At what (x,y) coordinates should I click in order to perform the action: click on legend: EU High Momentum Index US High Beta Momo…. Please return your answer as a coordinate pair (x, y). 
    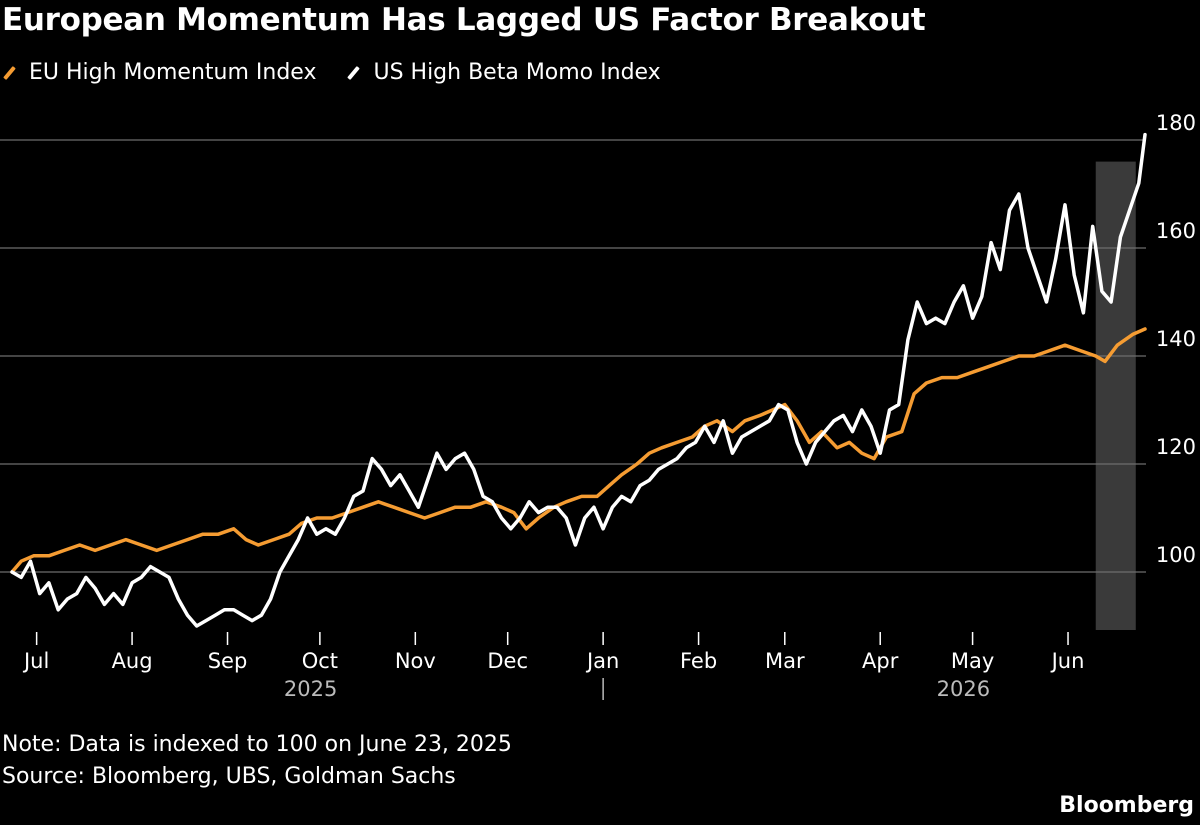
    Looking at the image, I should click on (331, 72).